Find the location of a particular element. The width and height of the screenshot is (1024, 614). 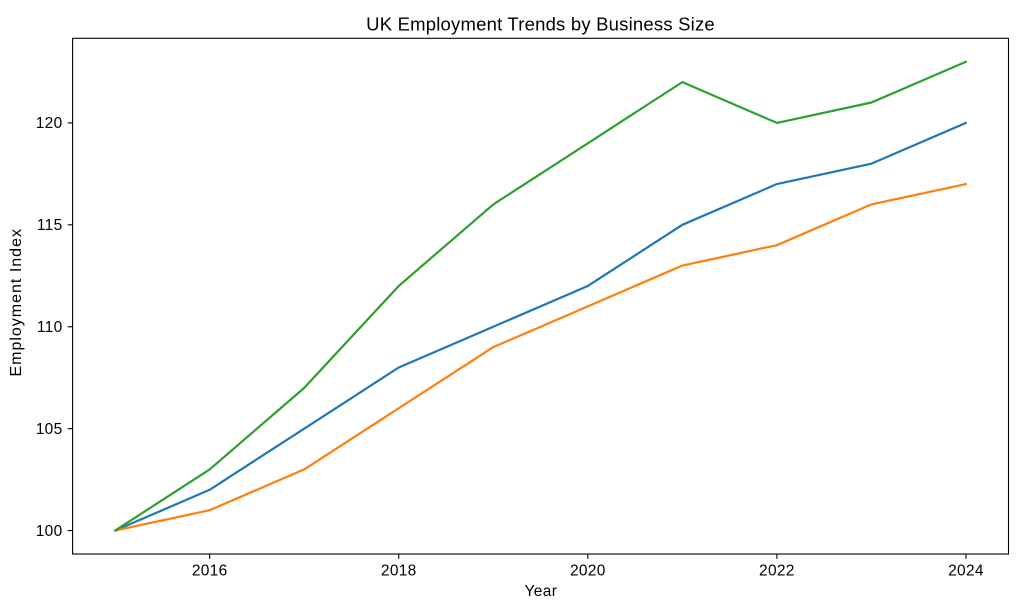

svg-text: Employment Index is located at coordinates (16, 302).